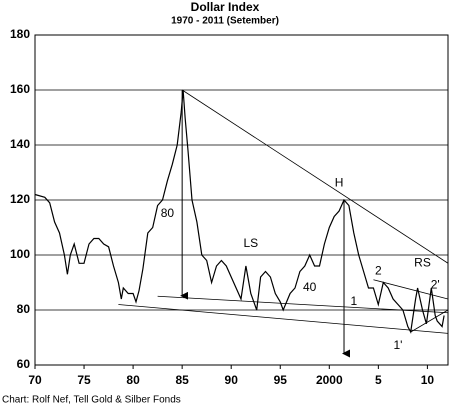 The image size is (450, 413). I want to click on x-tick-label: 70, so click(35, 380).